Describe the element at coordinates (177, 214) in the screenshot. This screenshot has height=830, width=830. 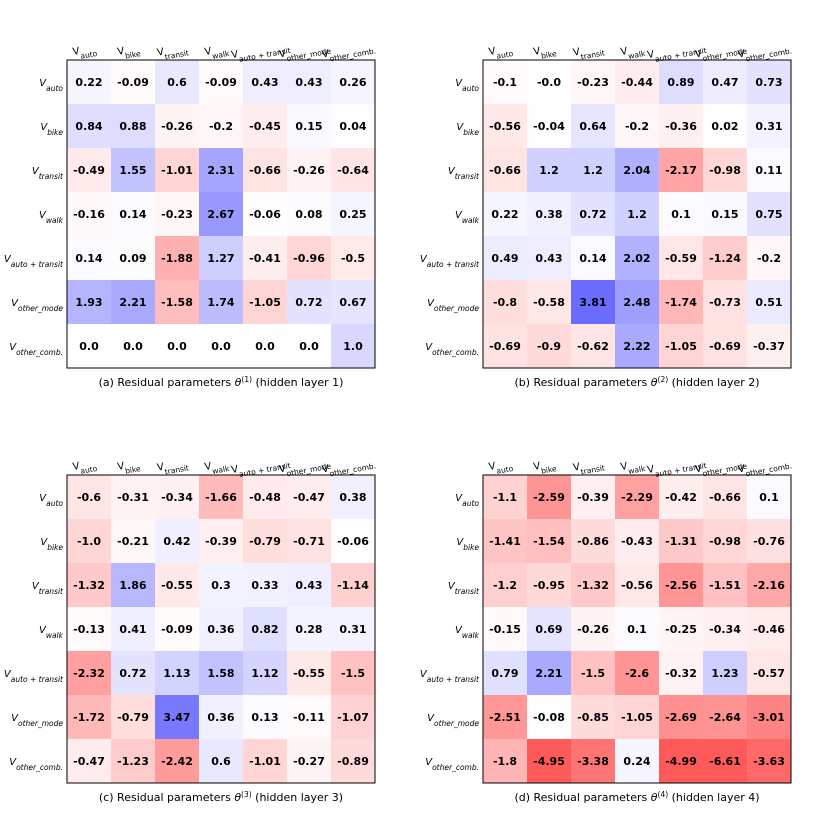
I see `cell-value-r4-c3: -0.23` at that location.